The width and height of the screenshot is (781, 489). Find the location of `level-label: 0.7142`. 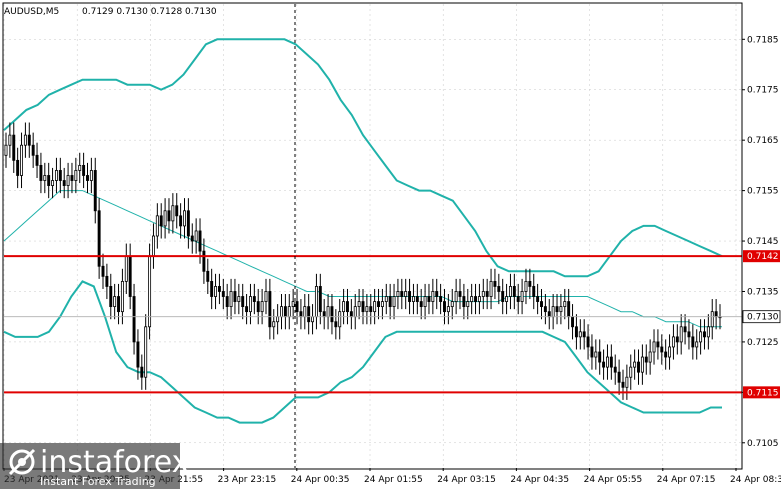

level-label: 0.7142 is located at coordinates (763, 257).